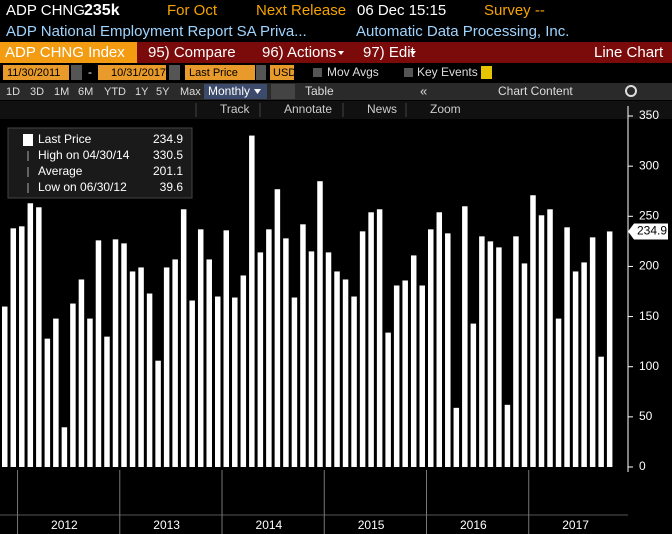 This screenshot has width=672, height=534. Describe the element at coordinates (168, 155) in the screenshot. I see `legend-value: 330.5` at that location.